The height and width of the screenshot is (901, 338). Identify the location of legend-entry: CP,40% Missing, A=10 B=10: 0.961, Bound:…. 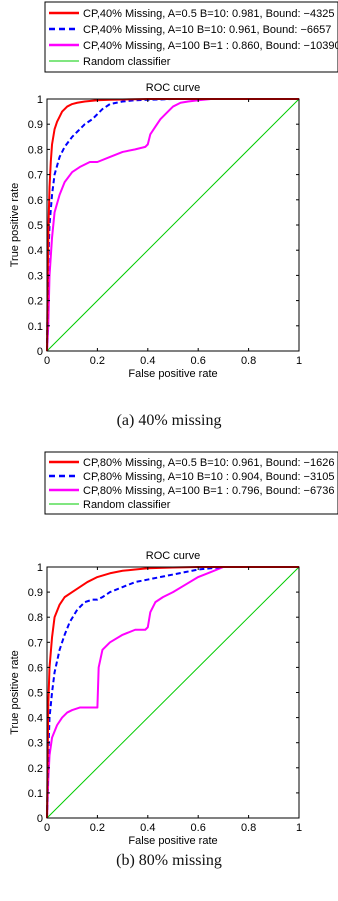
(207, 30).